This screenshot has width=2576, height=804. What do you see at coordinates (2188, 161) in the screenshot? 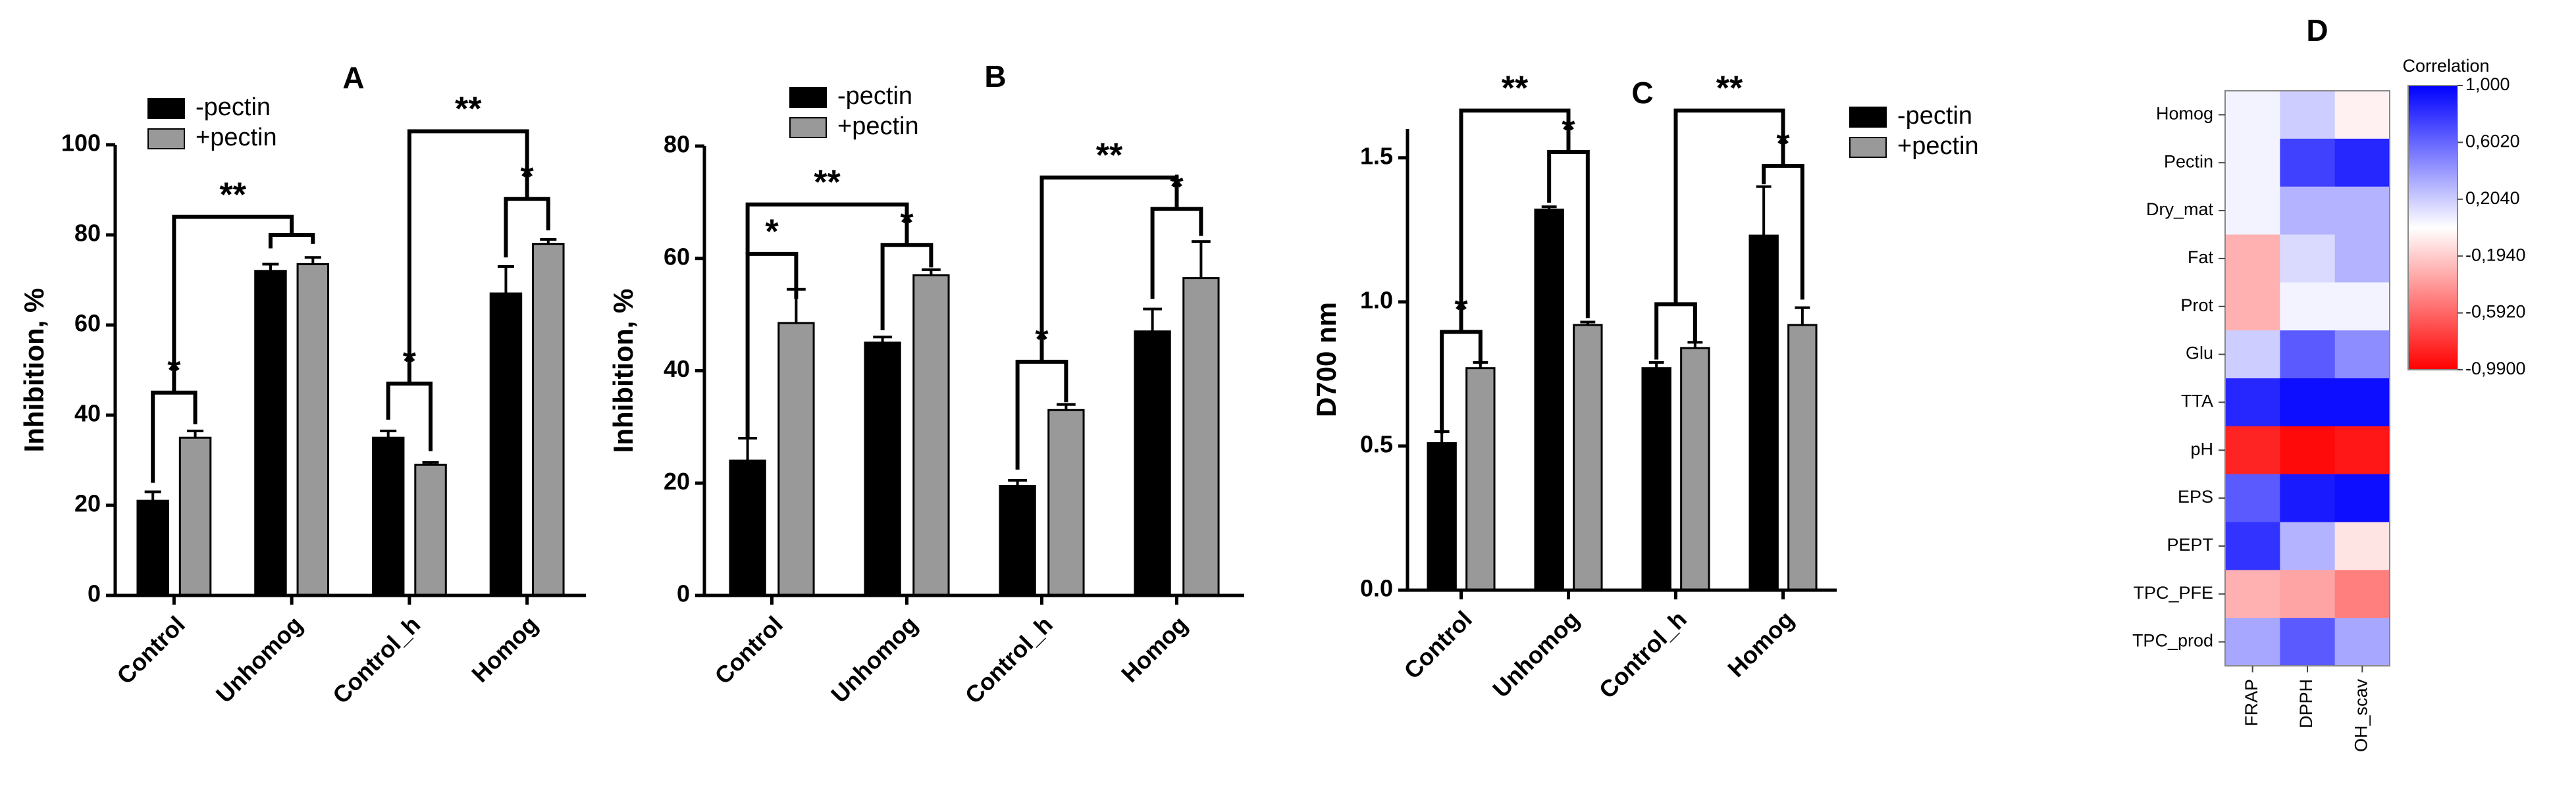
I see `row-label: Pectin` at bounding box center [2188, 161].